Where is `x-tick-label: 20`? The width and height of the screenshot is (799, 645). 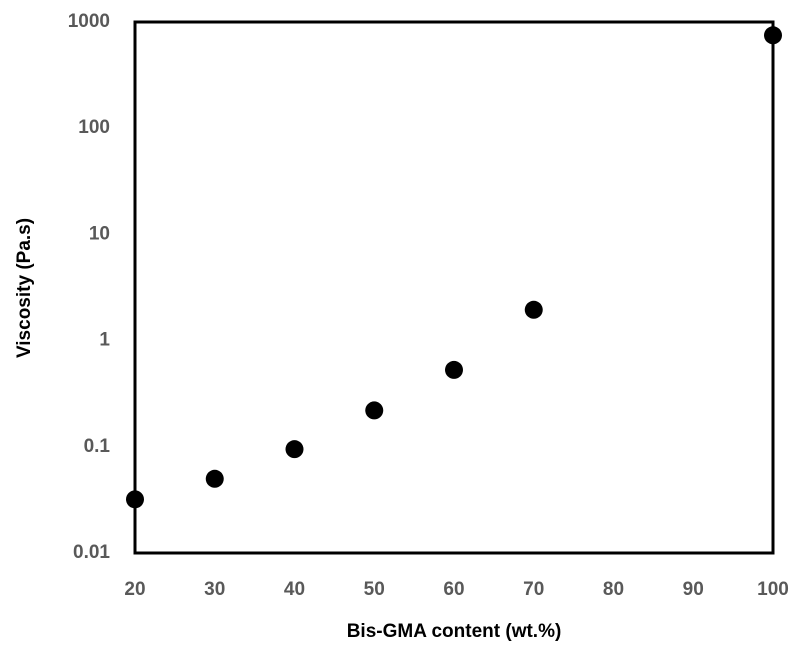 x-tick-label: 20 is located at coordinates (134, 589).